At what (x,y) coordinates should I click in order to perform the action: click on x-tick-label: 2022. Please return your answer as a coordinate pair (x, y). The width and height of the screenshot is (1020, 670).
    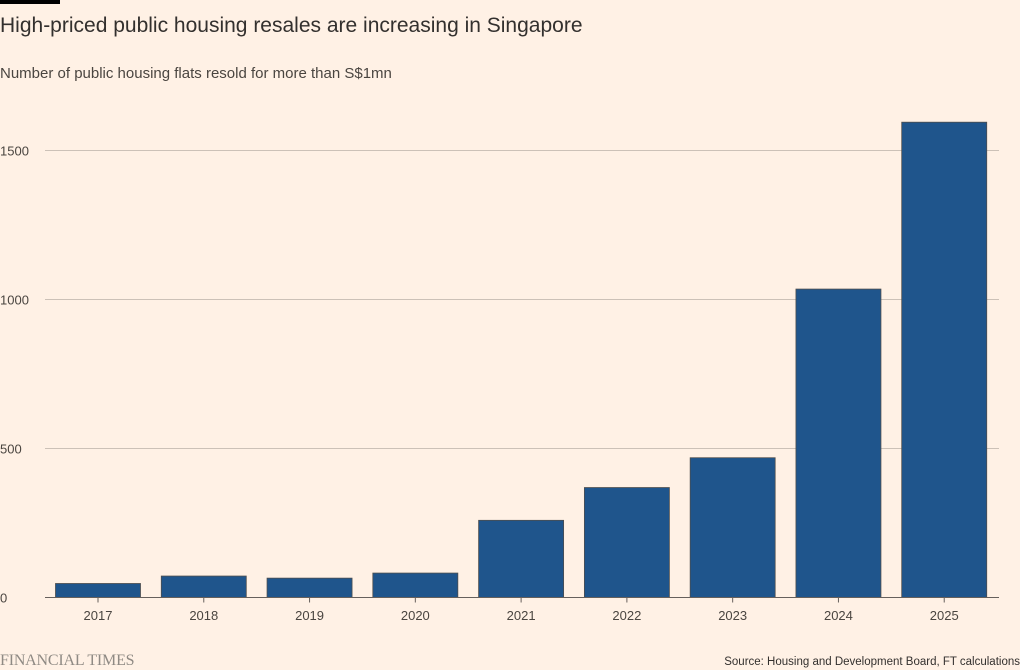
    Looking at the image, I should click on (626, 615).